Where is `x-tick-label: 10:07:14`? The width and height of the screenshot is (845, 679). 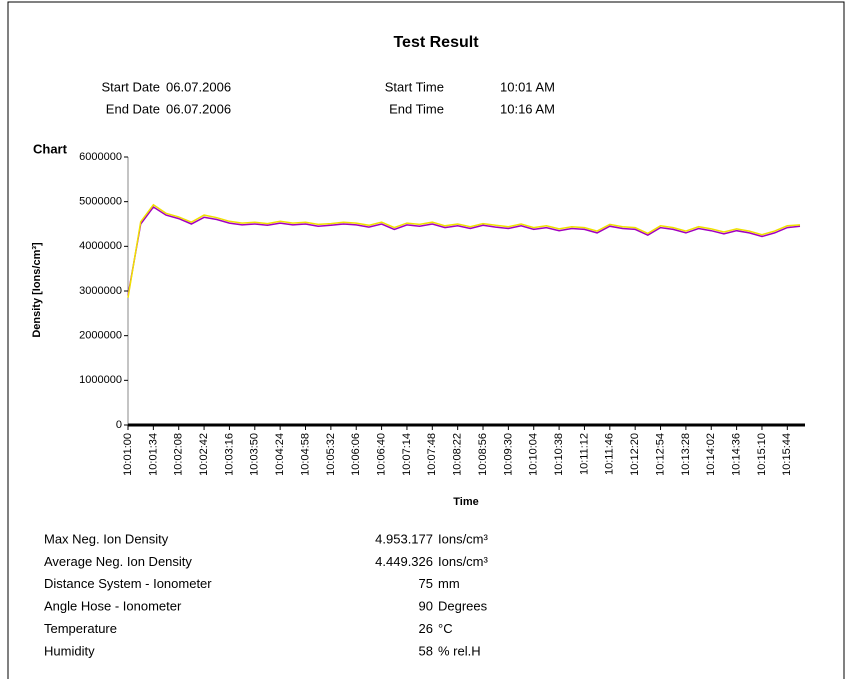 x-tick-label: 10:07:14 is located at coordinates (407, 454).